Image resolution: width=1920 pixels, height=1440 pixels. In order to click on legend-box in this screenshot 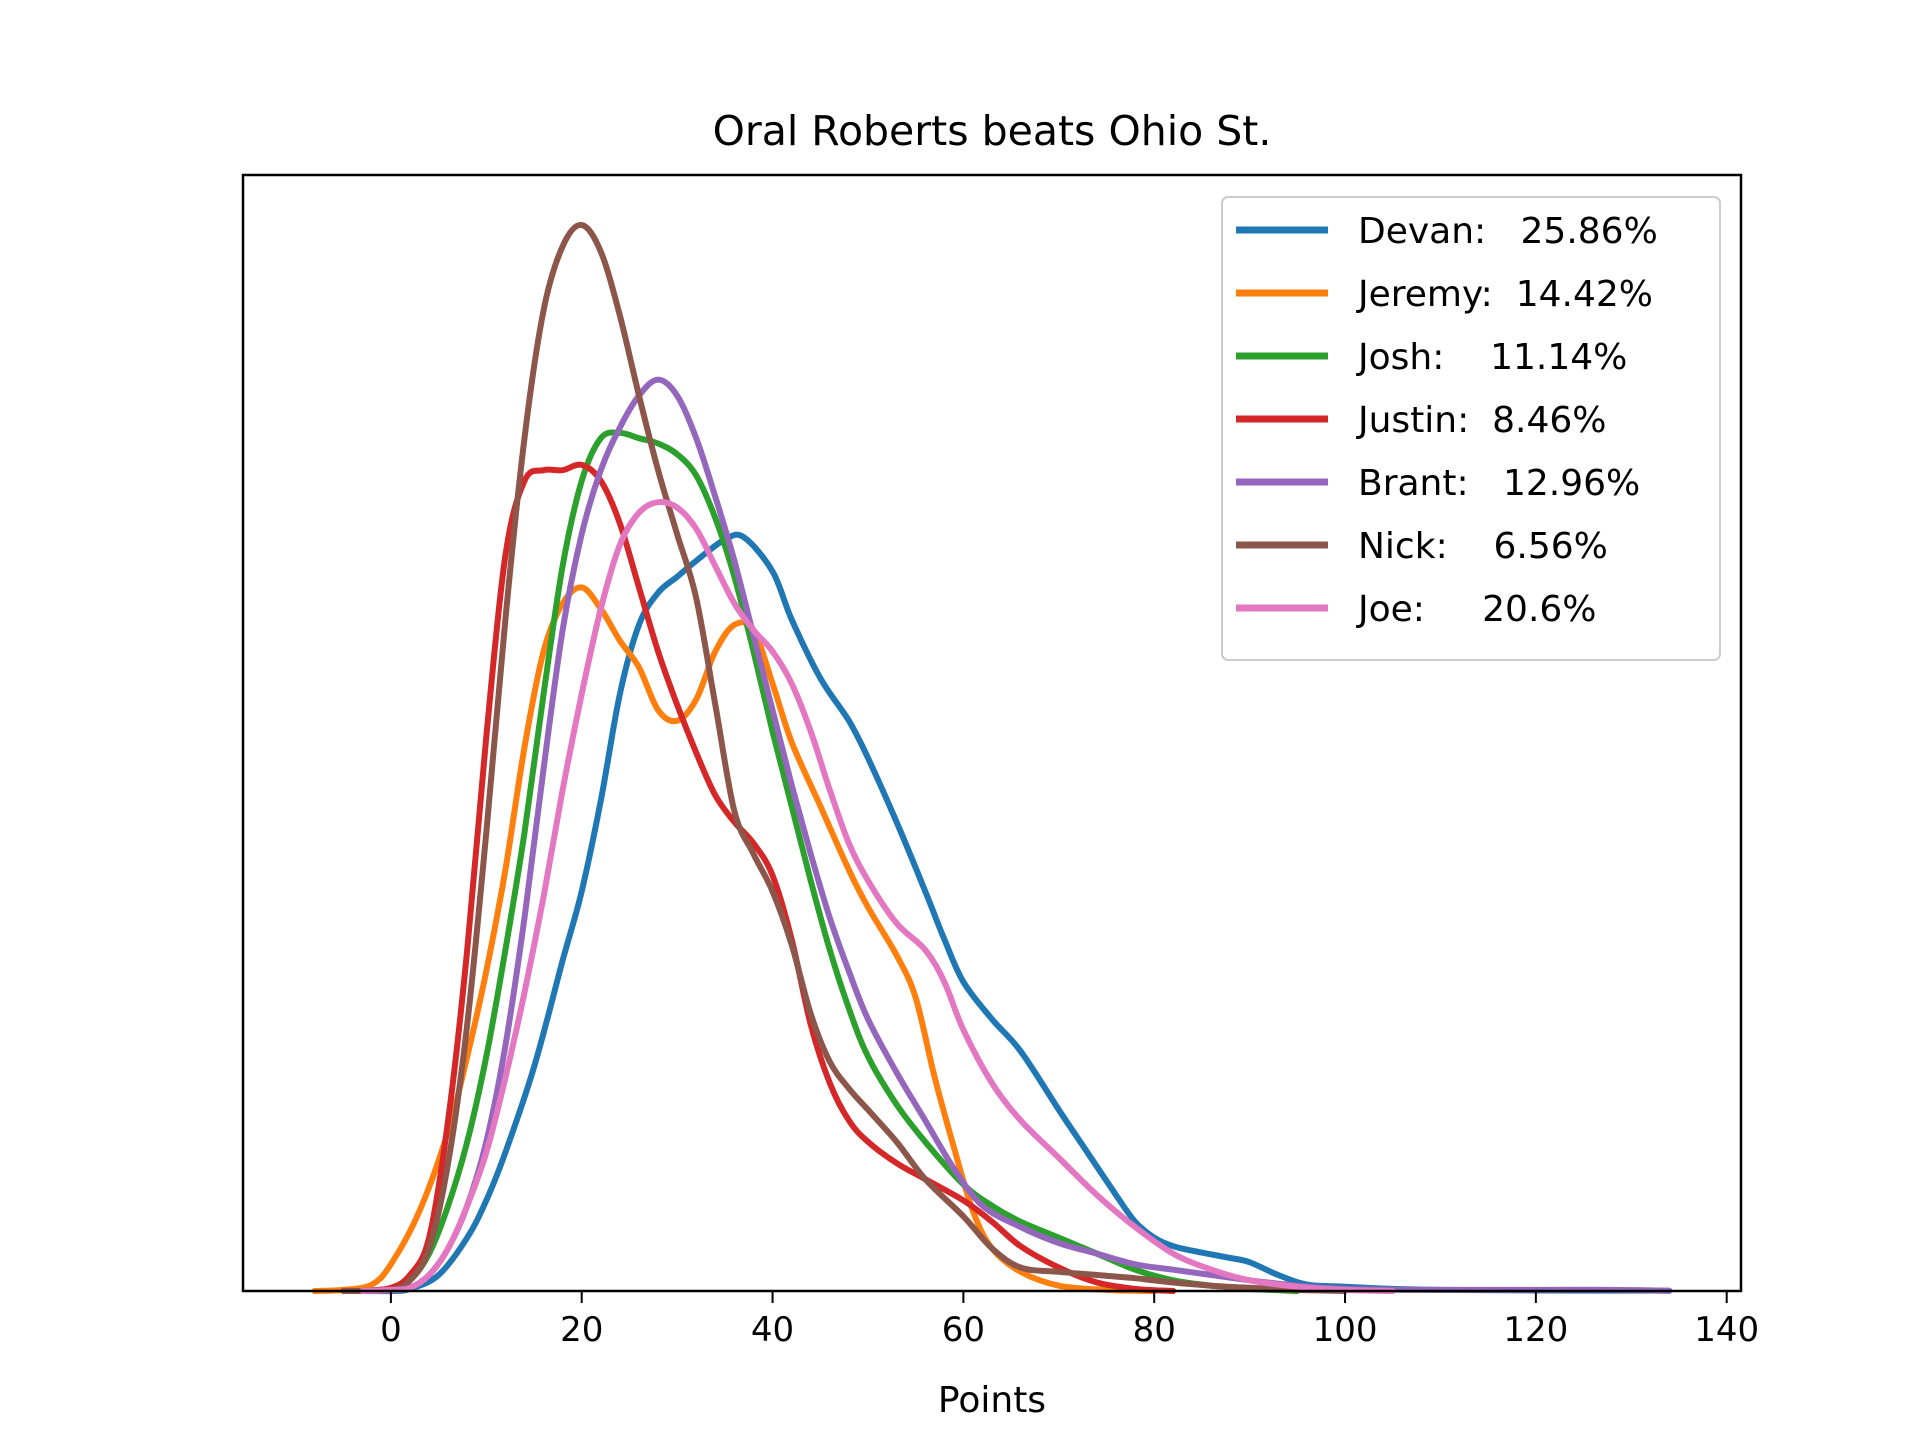, I will do `click(1471, 428)`.